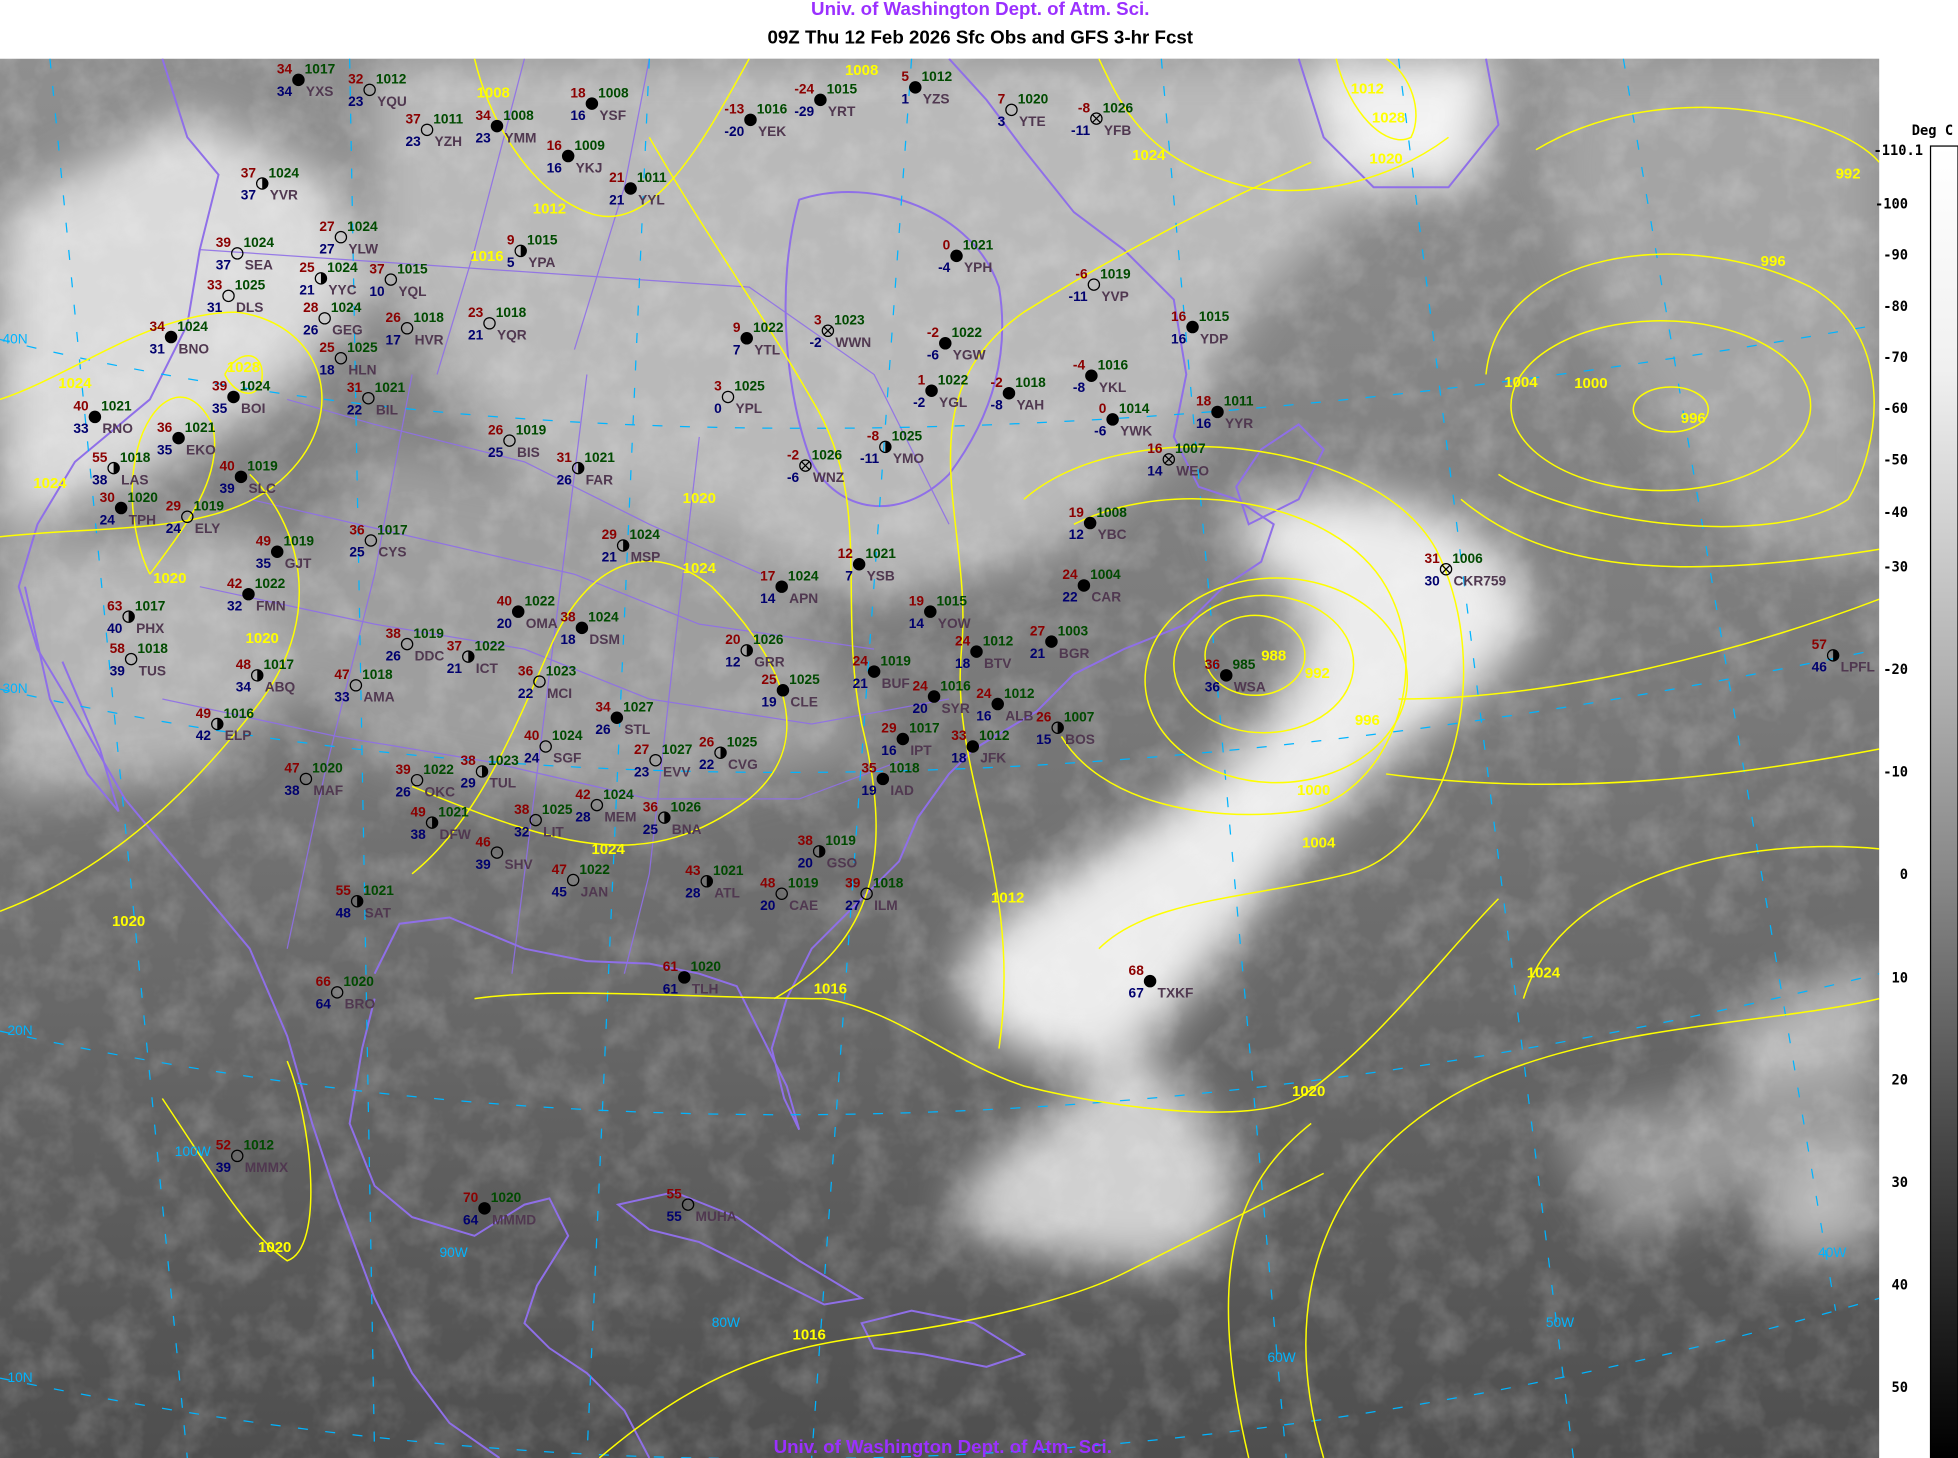 The height and width of the screenshot is (1458, 1958). Describe the element at coordinates (121, 468) in the screenshot. I see `station-plot-las: 55 1018 38 LAS` at that location.